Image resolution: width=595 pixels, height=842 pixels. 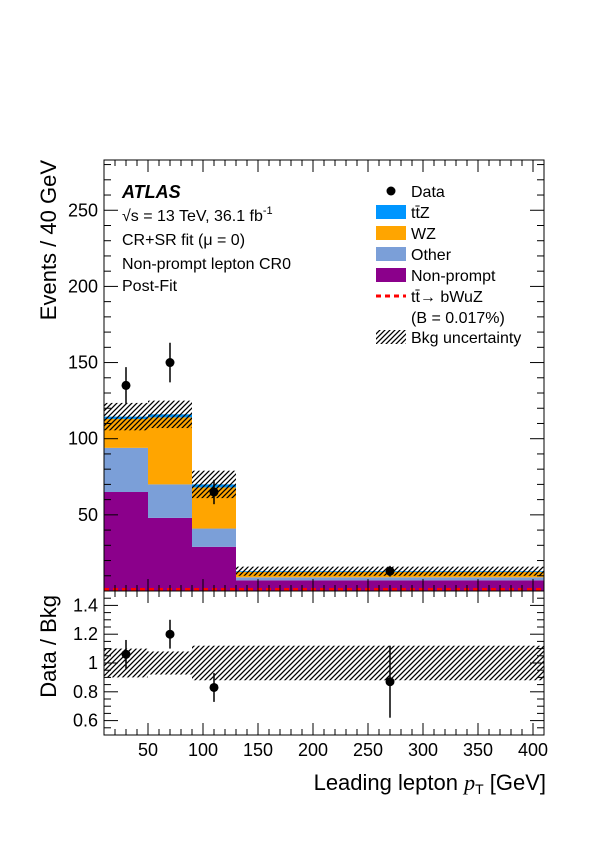 I want to click on legend-signal-label: tt̄→ bWuZ, so click(x=447, y=297).